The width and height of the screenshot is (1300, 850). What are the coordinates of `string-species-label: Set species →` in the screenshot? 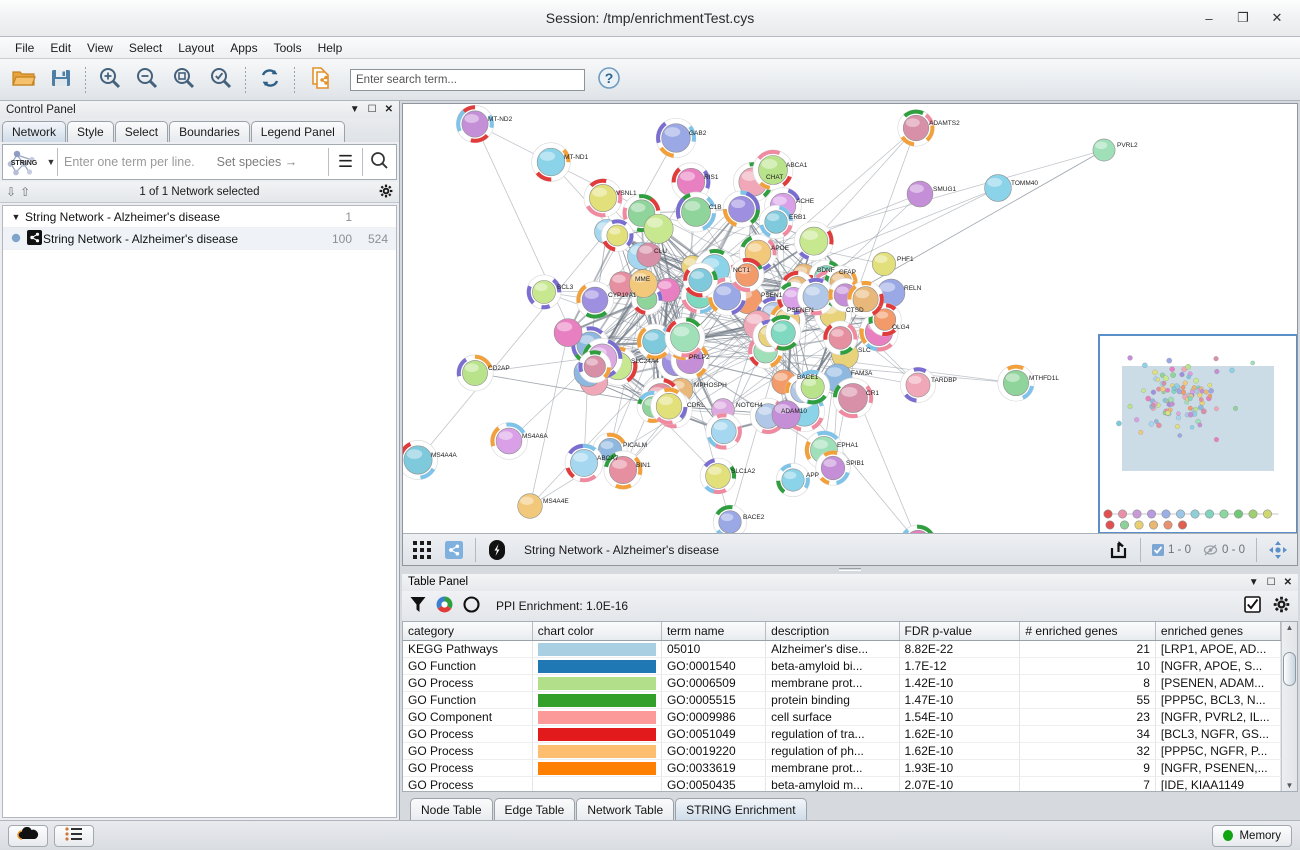 It's located at (257, 162).